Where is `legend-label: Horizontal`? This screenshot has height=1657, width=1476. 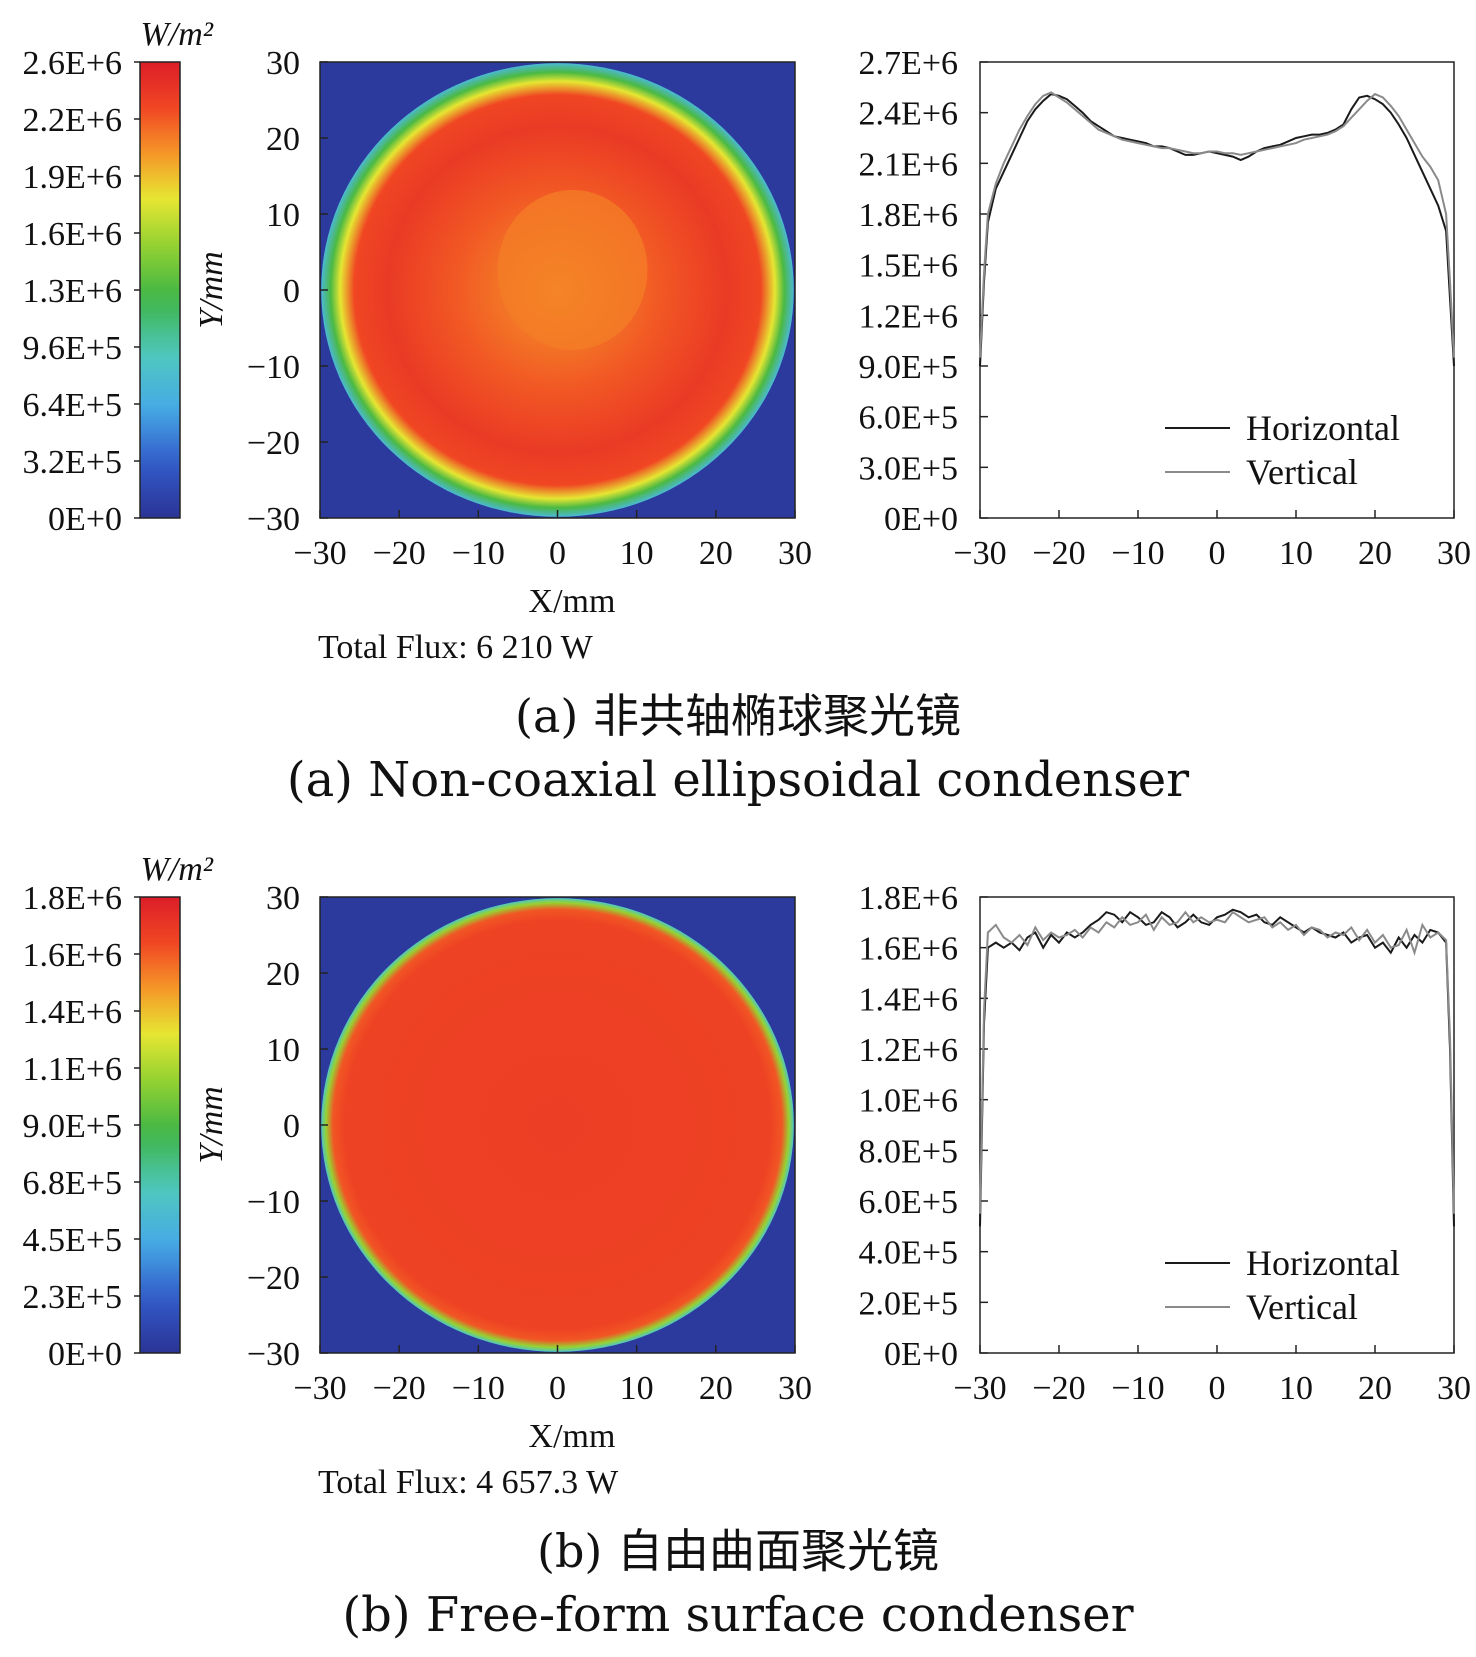
legend-label: Horizontal is located at coordinates (1323, 428).